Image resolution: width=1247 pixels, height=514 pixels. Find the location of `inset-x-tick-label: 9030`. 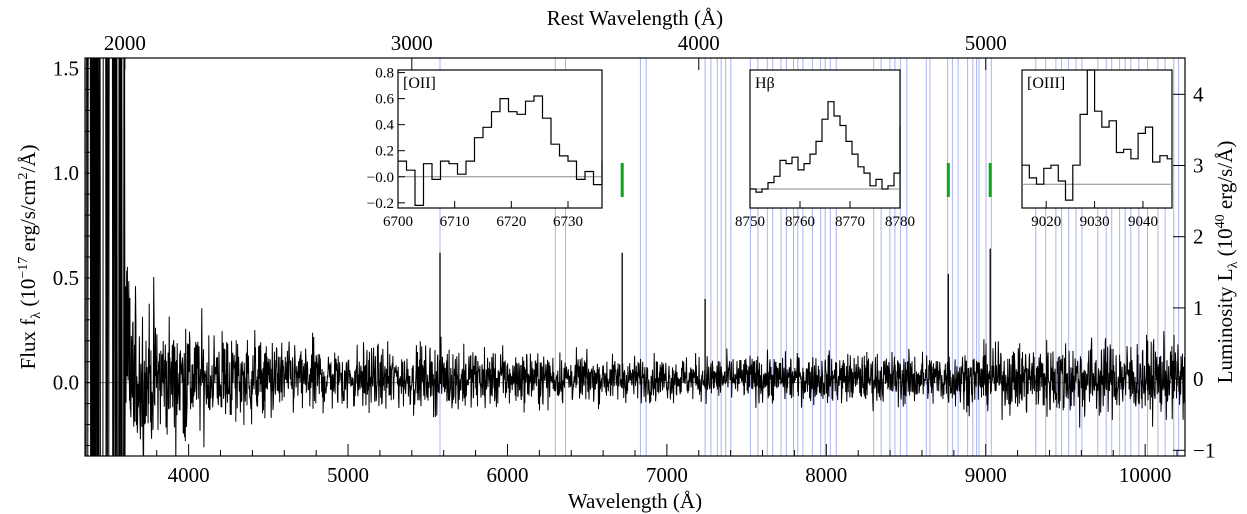

inset-x-tick-label: 9030 is located at coordinates (1095, 222).